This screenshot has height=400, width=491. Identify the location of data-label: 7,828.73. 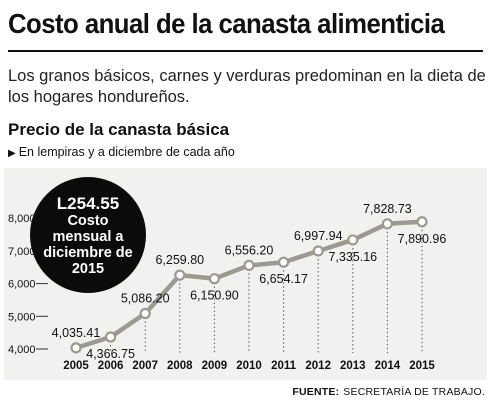
(387, 209).